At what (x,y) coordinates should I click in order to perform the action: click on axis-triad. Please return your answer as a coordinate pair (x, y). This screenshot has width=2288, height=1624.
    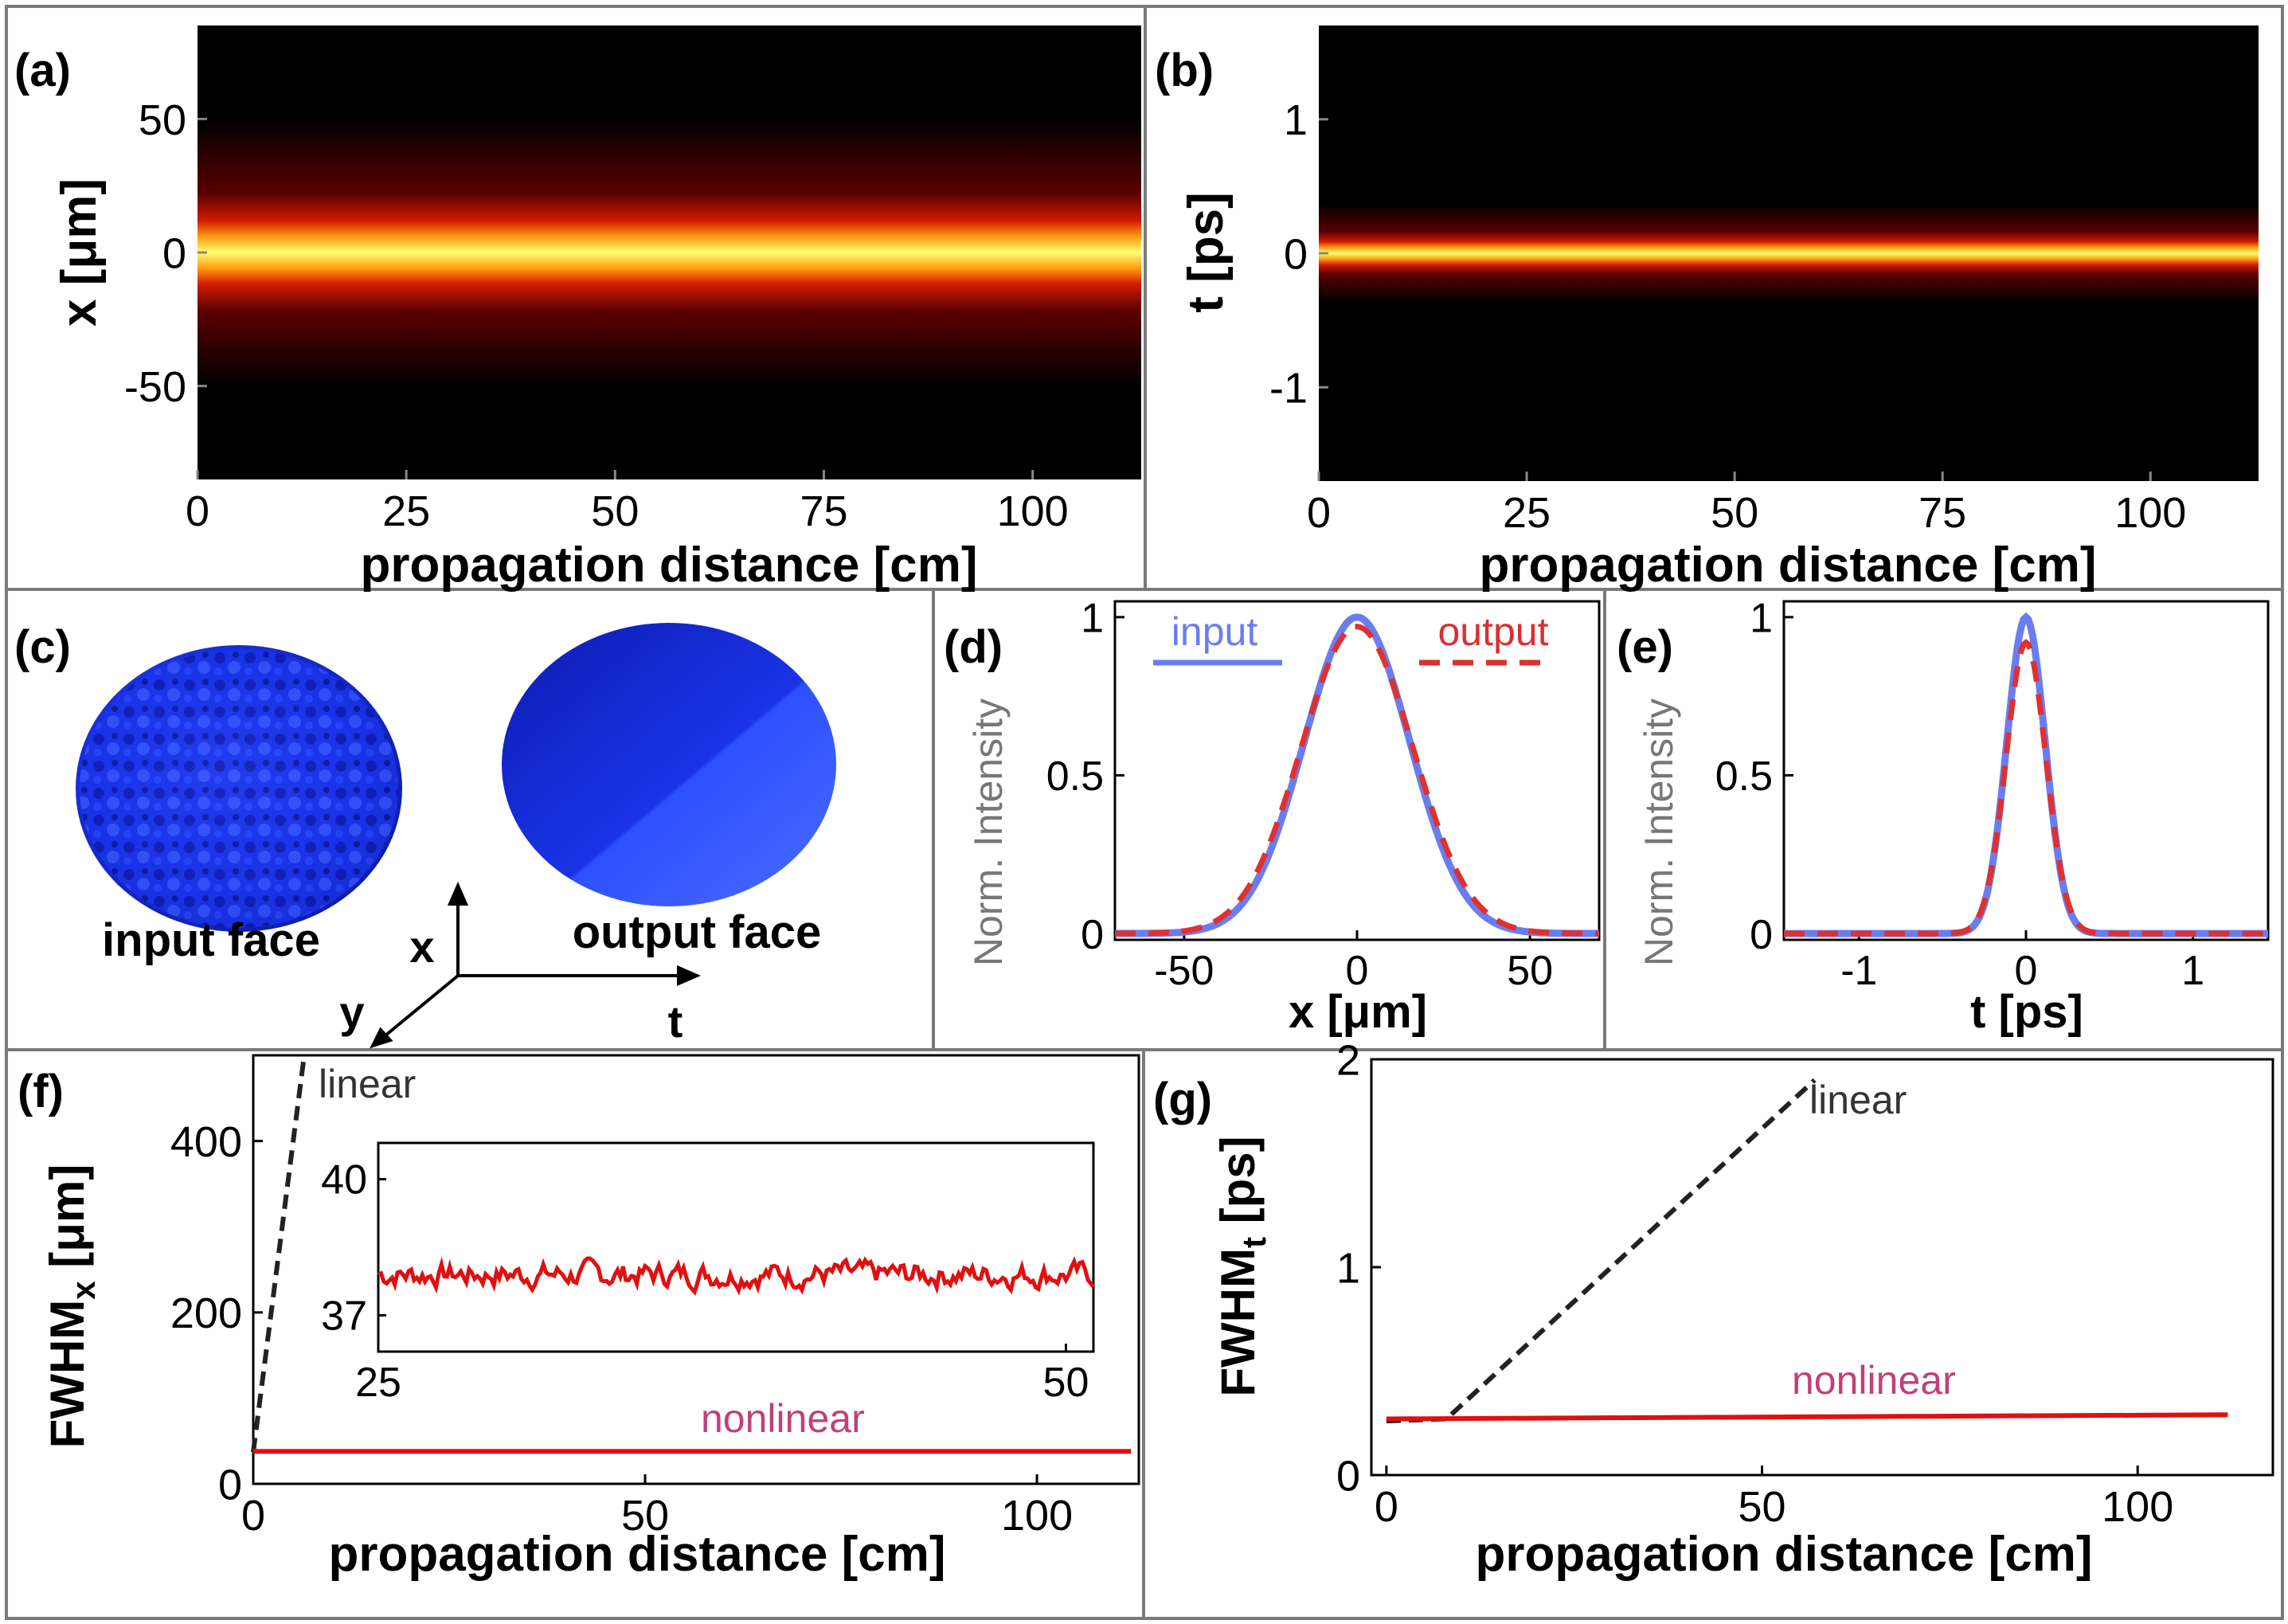
    Looking at the image, I should click on (536, 965).